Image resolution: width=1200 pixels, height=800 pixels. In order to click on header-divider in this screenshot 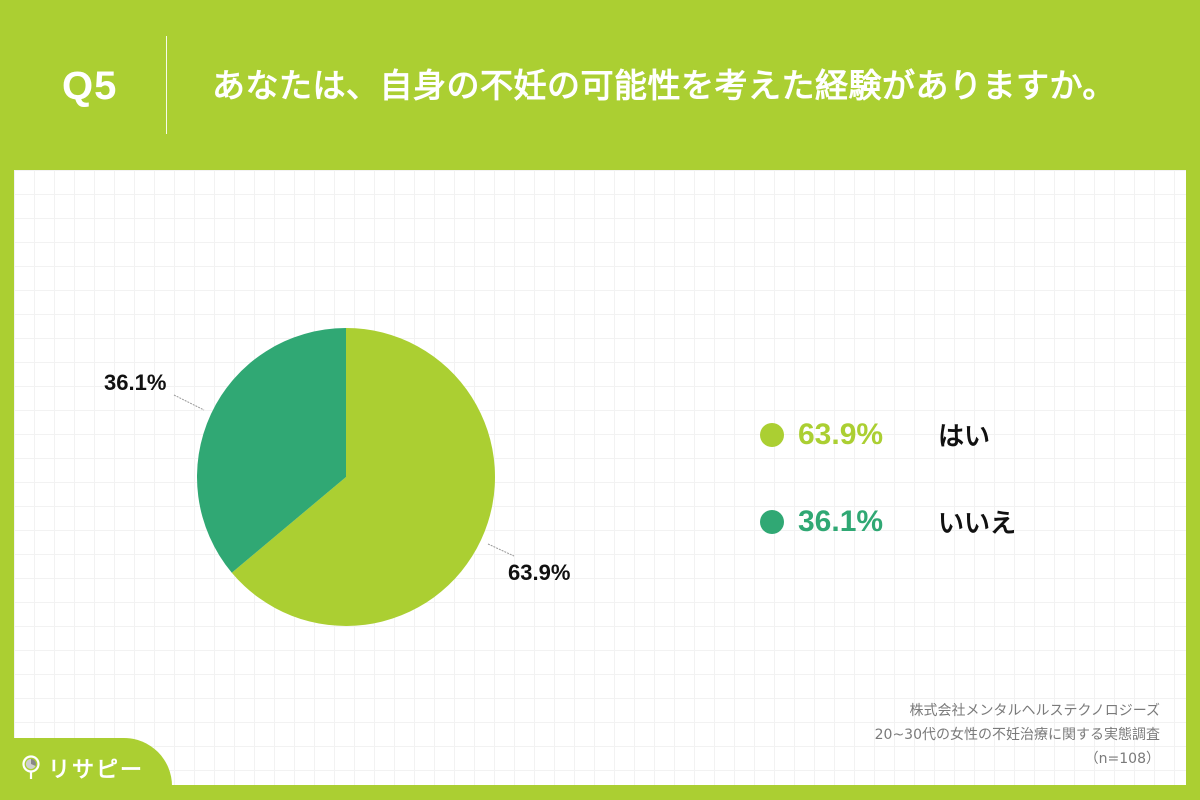, I will do `click(166, 85)`.